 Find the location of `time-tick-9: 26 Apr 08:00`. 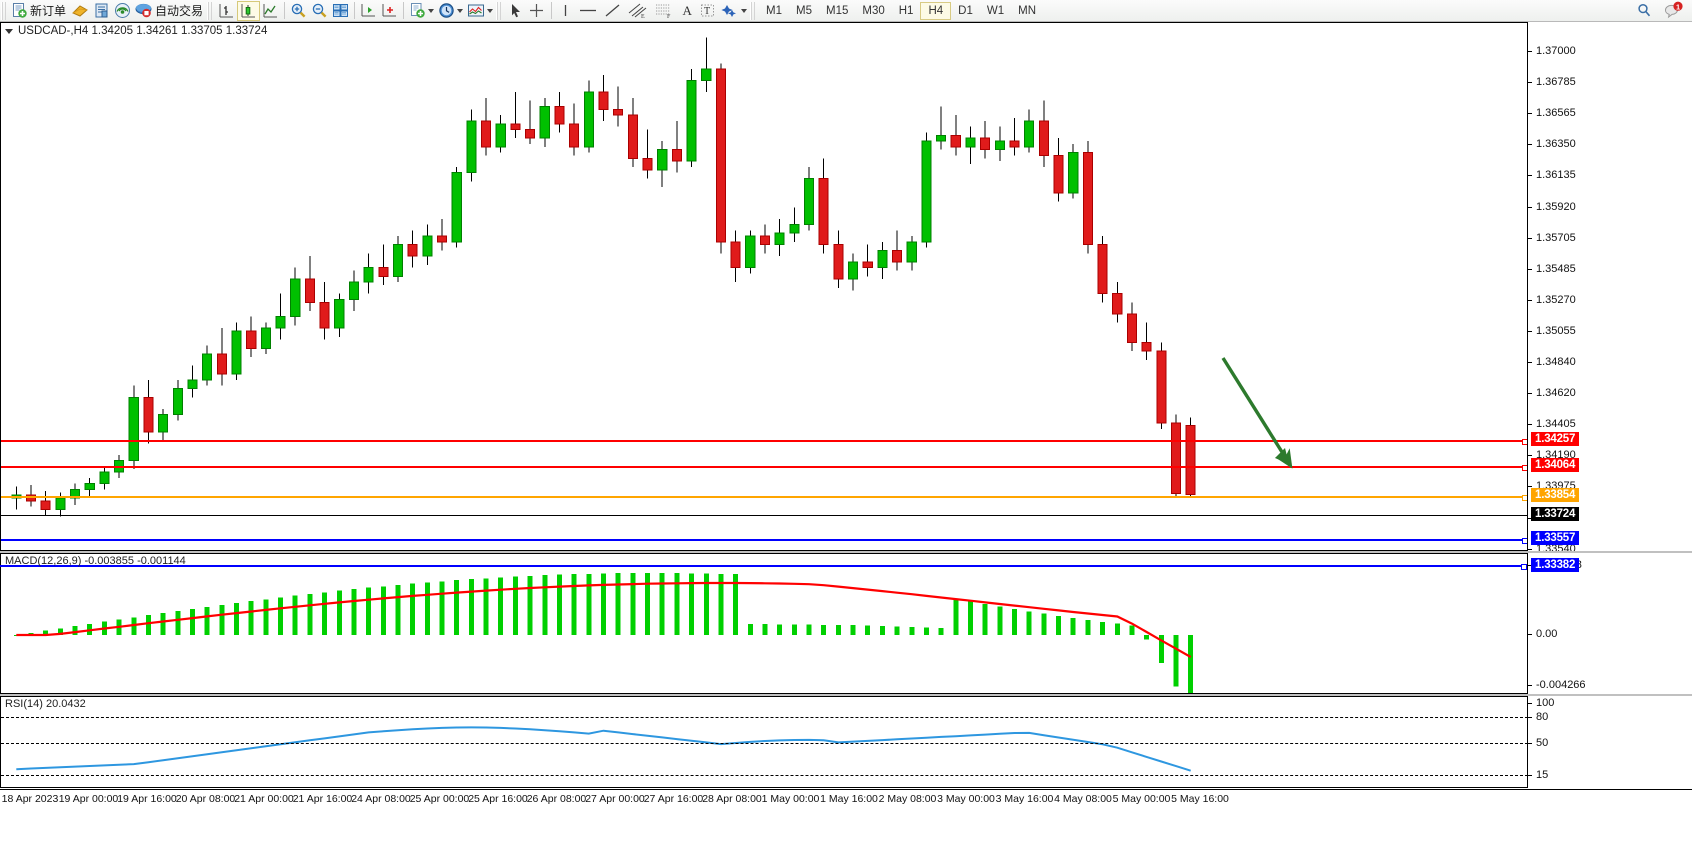

time-tick-9: 26 Apr 08:00 is located at coordinates (556, 799).